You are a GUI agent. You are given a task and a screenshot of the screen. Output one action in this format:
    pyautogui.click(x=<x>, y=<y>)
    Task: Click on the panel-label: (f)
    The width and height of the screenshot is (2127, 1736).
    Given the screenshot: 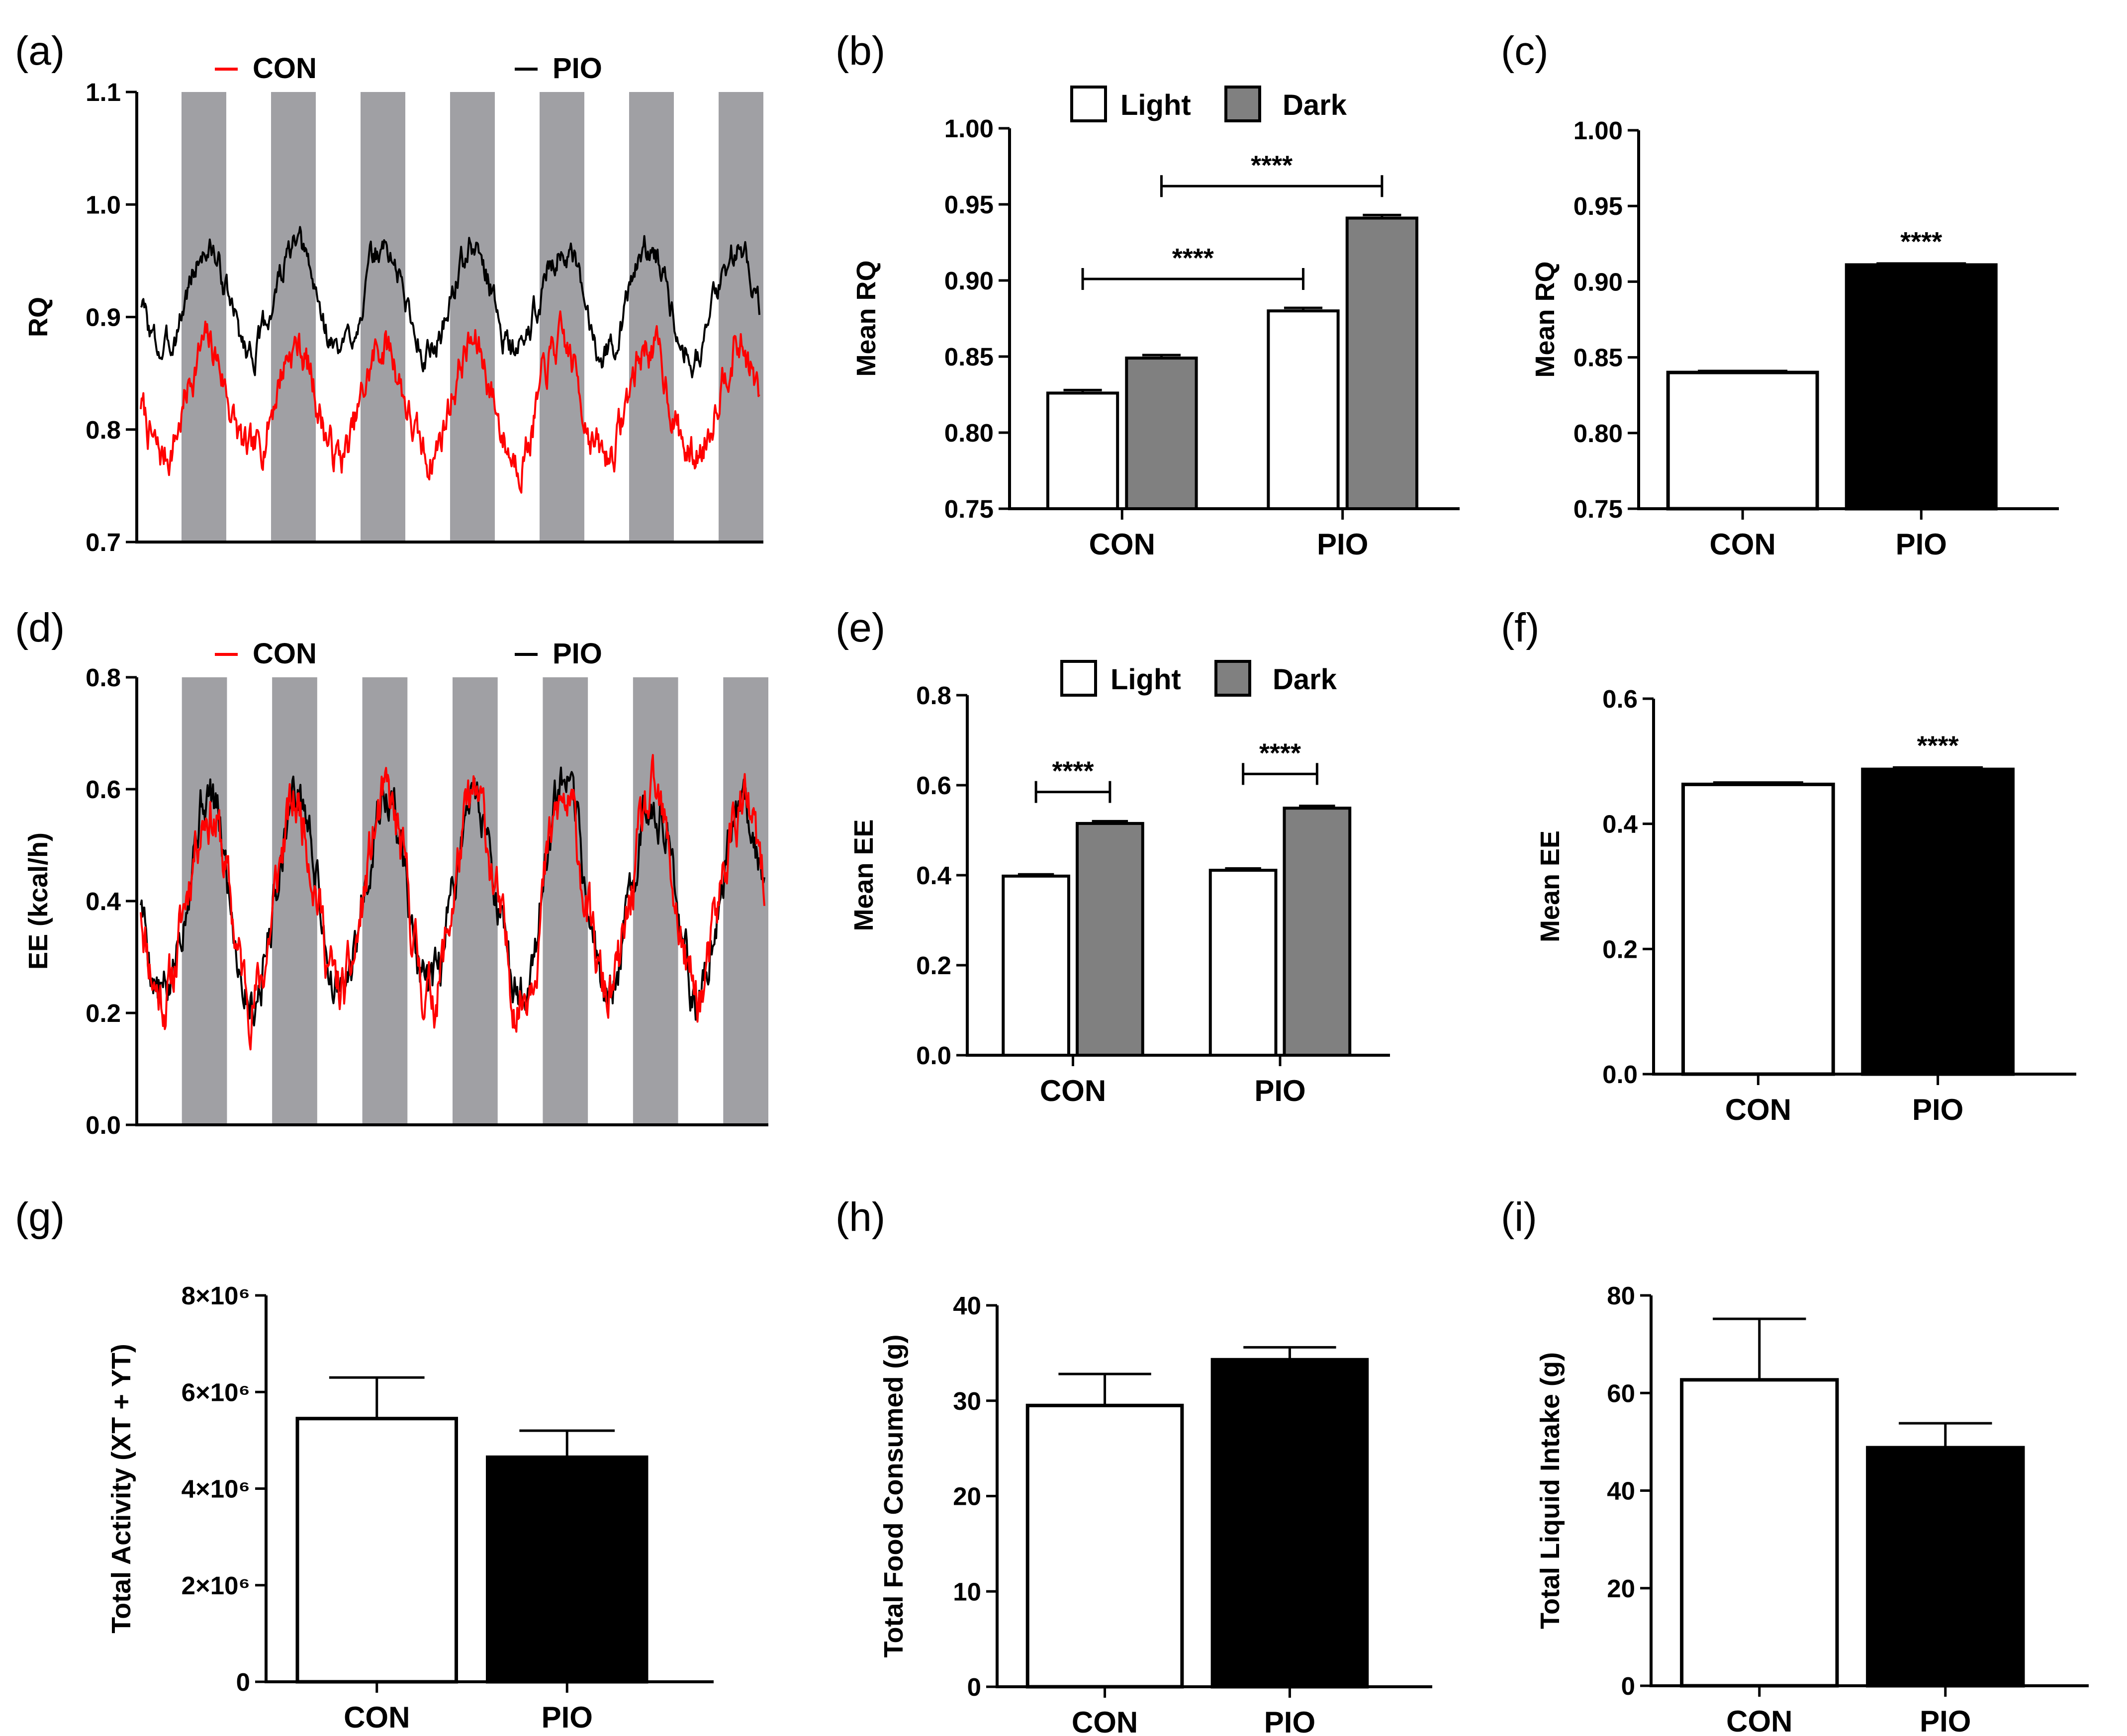 What is the action you would take?
    pyautogui.click(x=1520, y=628)
    